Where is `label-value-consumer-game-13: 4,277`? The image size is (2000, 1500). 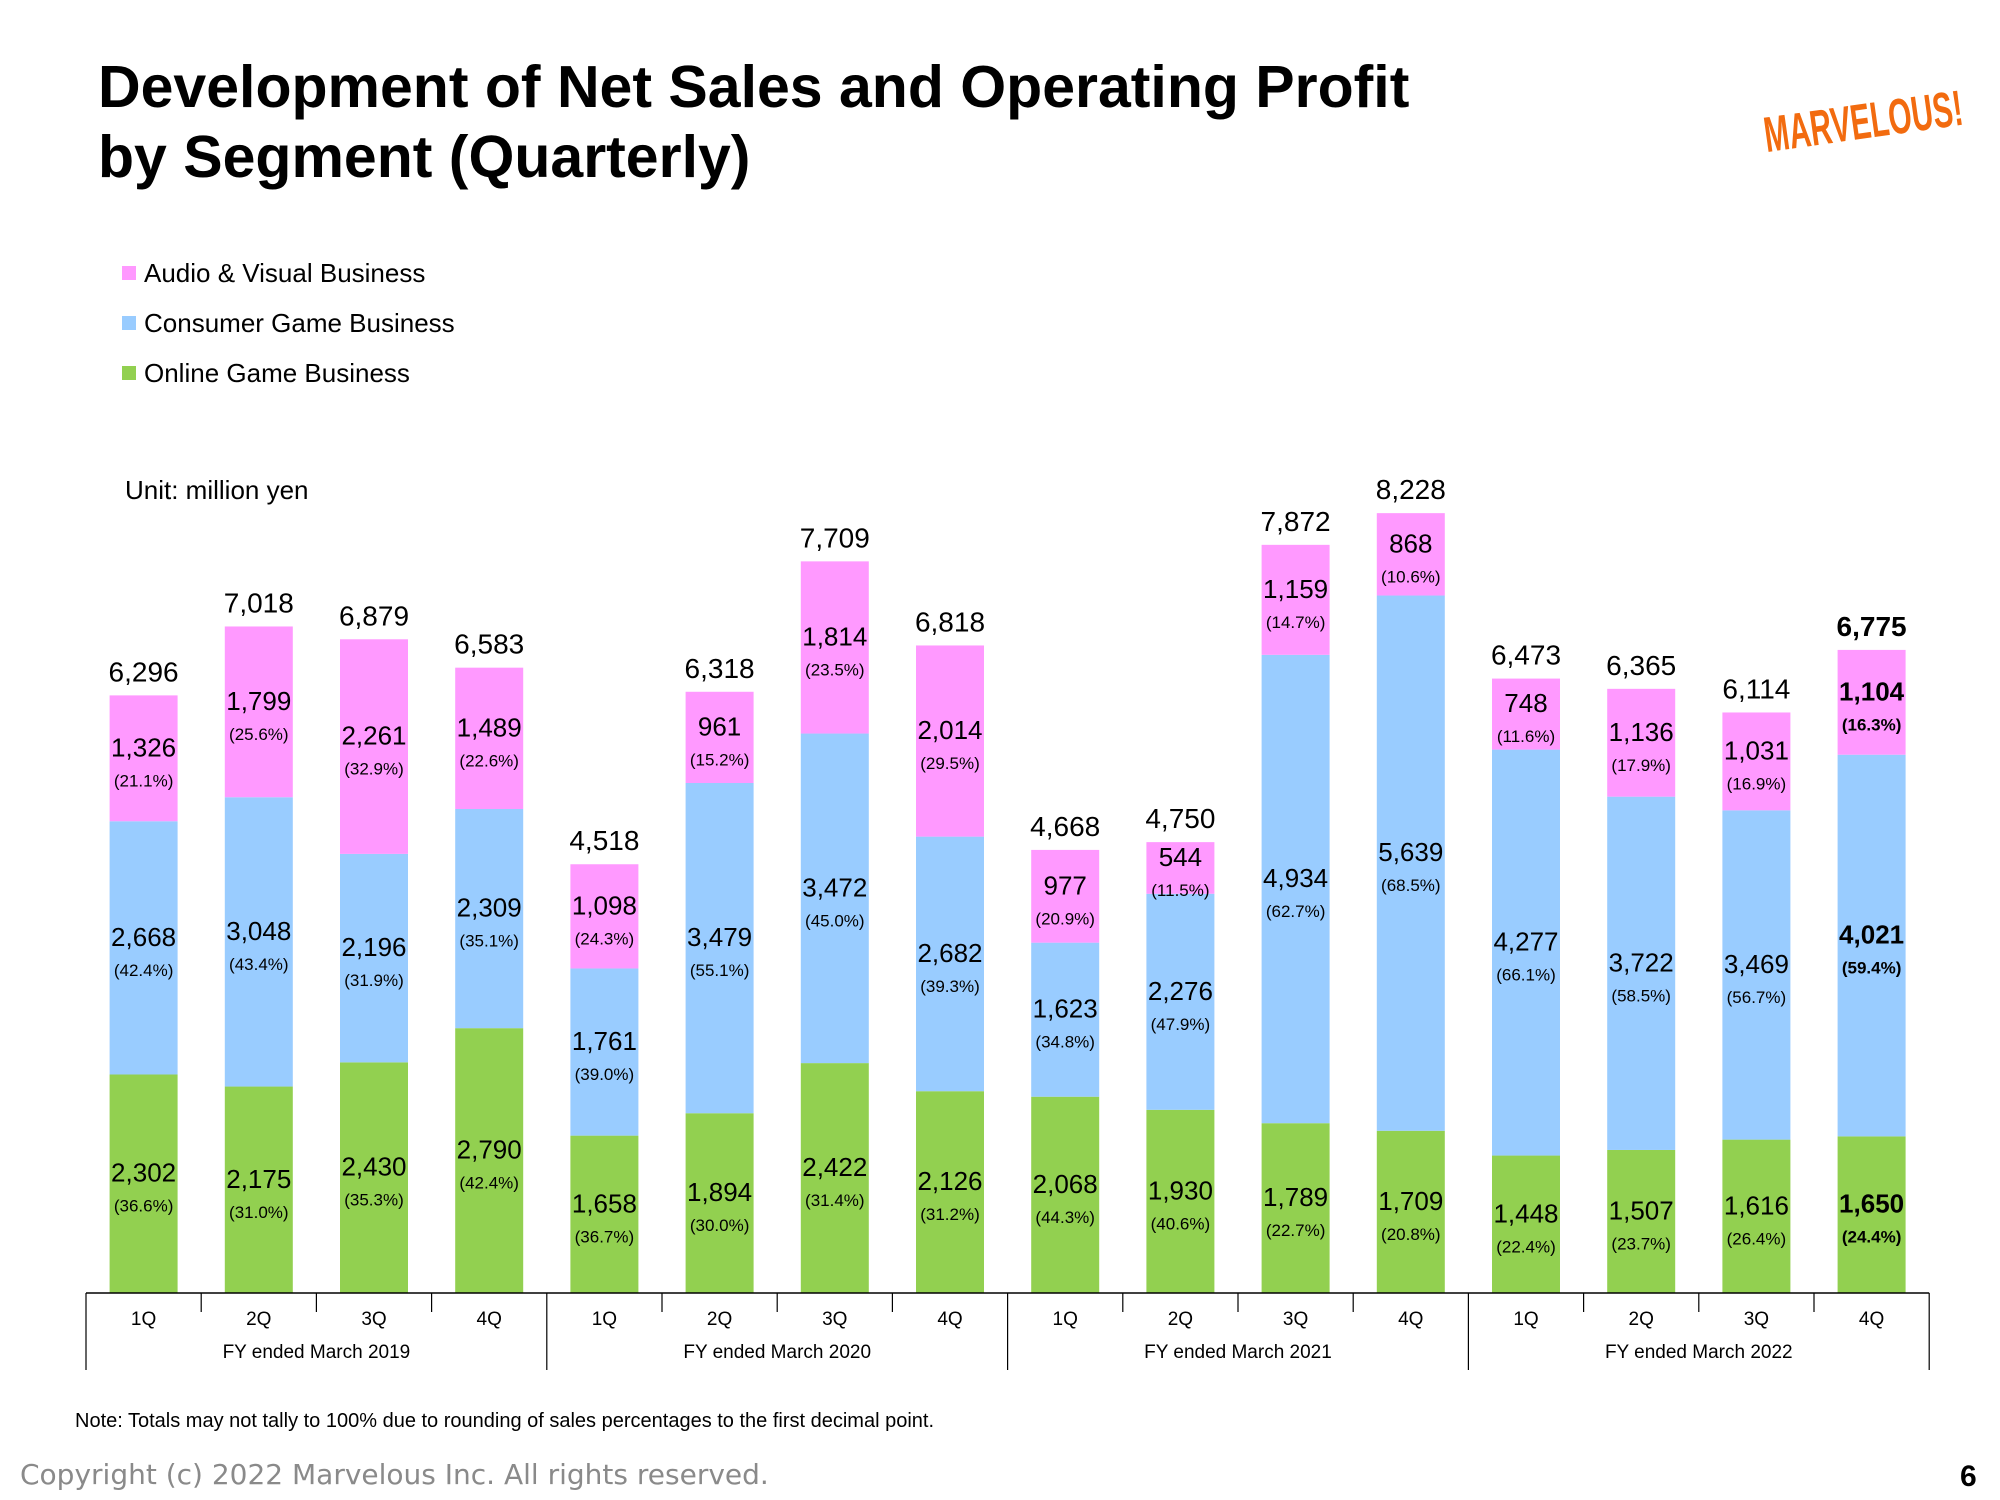 label-value-consumer-game-13: 4,277 is located at coordinates (1525, 942).